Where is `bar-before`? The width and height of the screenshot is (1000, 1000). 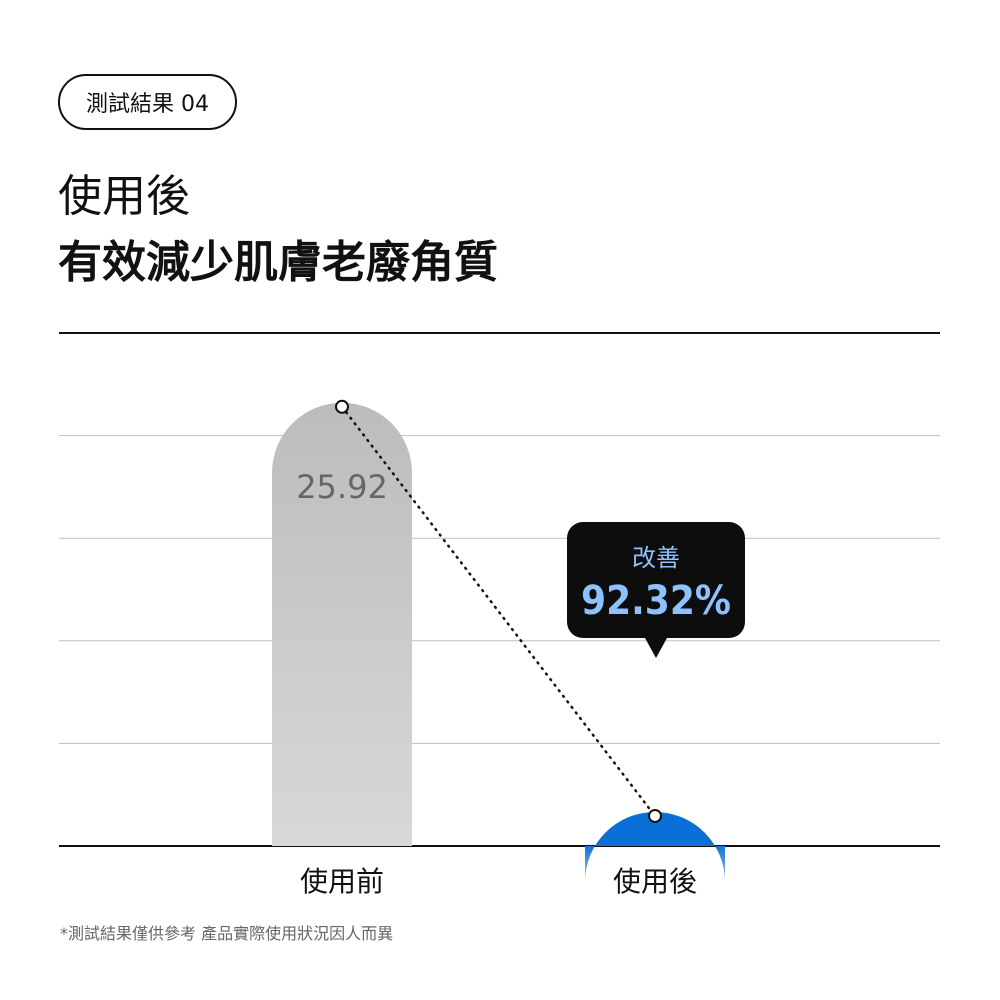 bar-before is located at coordinates (342, 624).